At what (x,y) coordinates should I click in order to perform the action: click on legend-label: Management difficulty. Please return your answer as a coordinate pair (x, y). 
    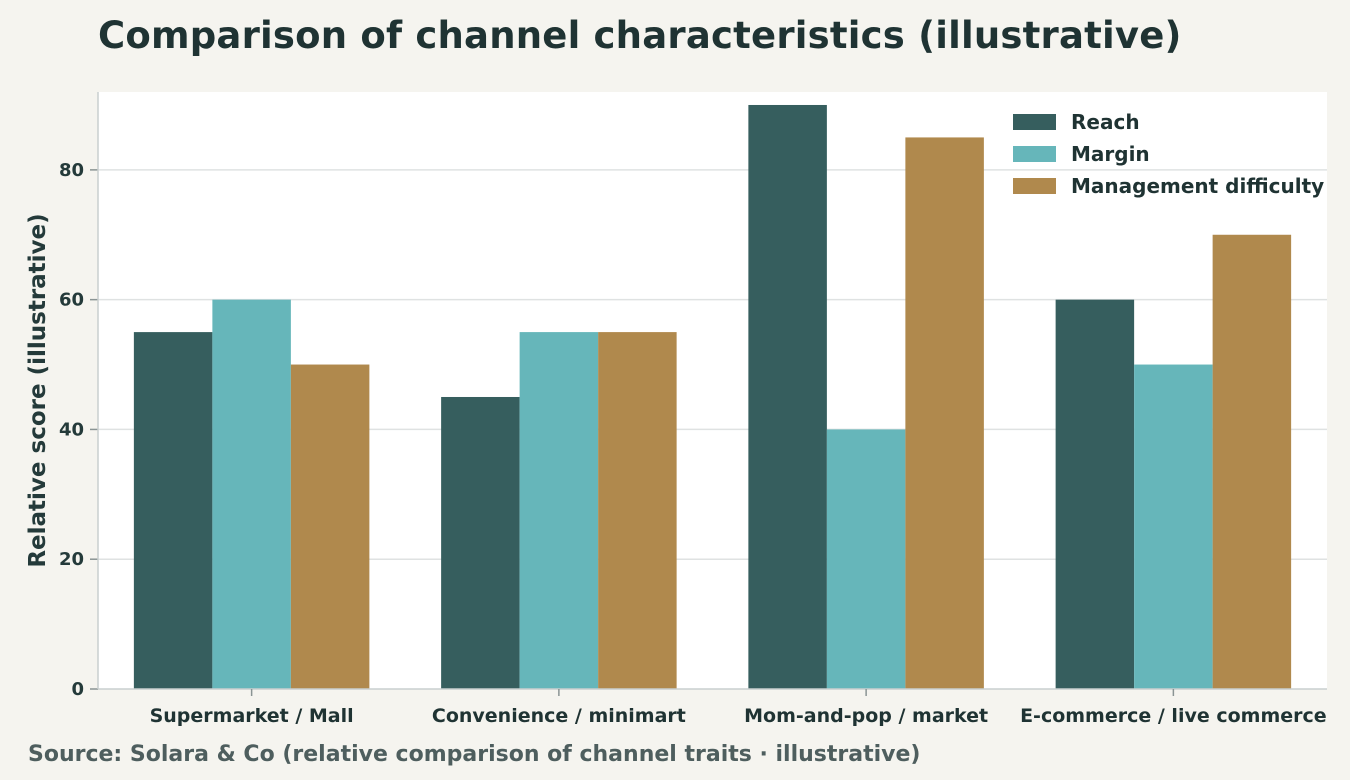
    Looking at the image, I should click on (1197, 186).